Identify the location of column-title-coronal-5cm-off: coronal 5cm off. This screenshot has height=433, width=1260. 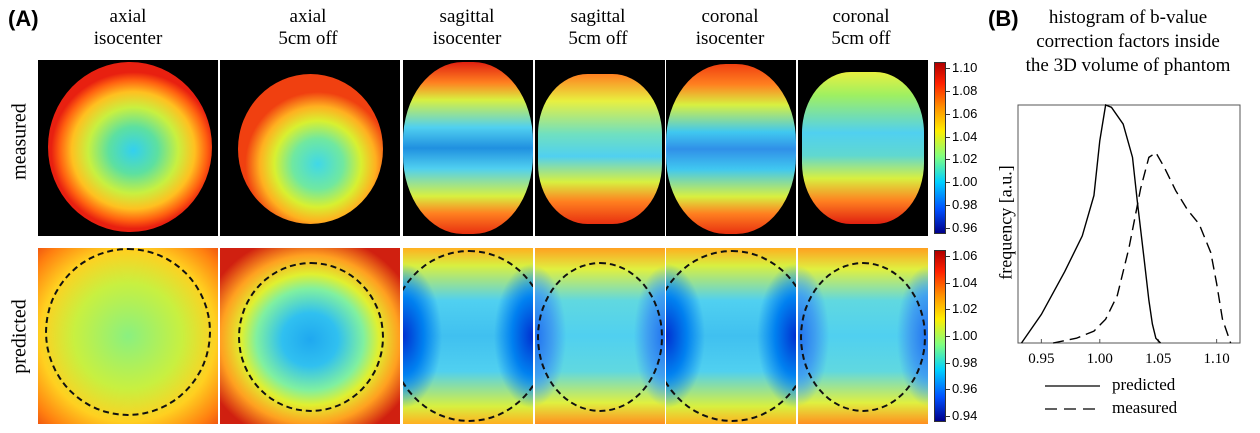
(861, 28).